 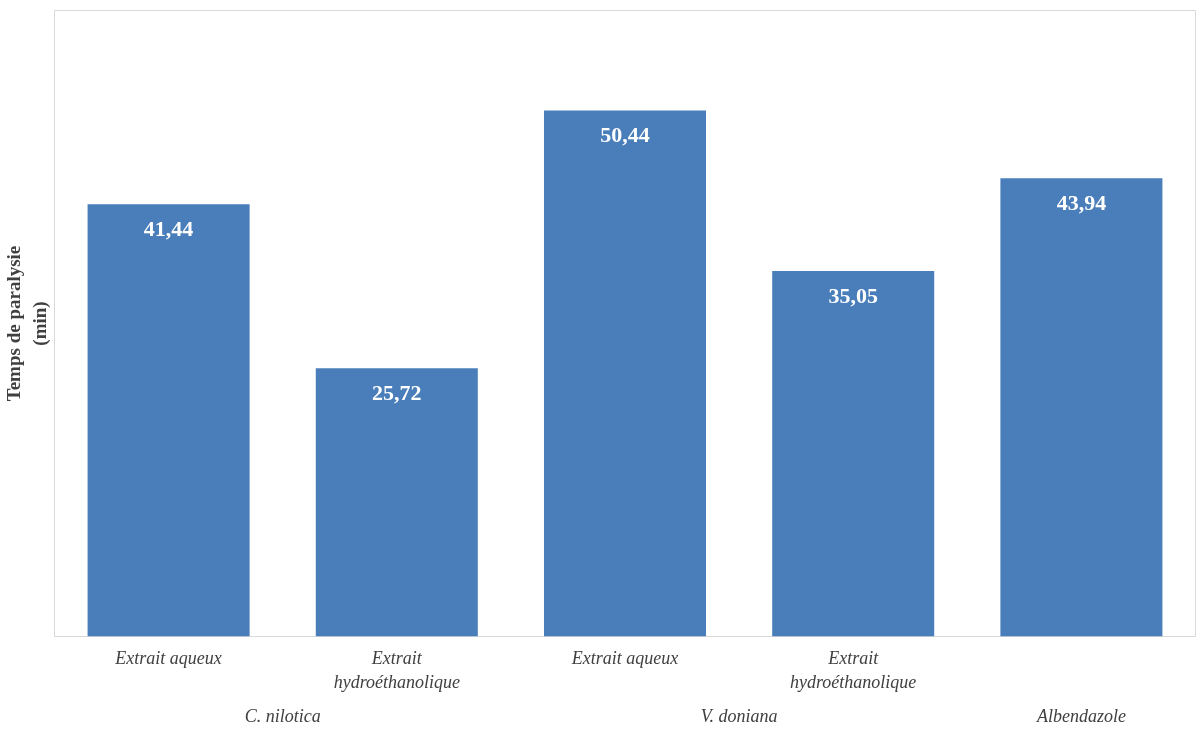 What do you see at coordinates (168, 229) in the screenshot?
I see `data-label: 41,44` at bounding box center [168, 229].